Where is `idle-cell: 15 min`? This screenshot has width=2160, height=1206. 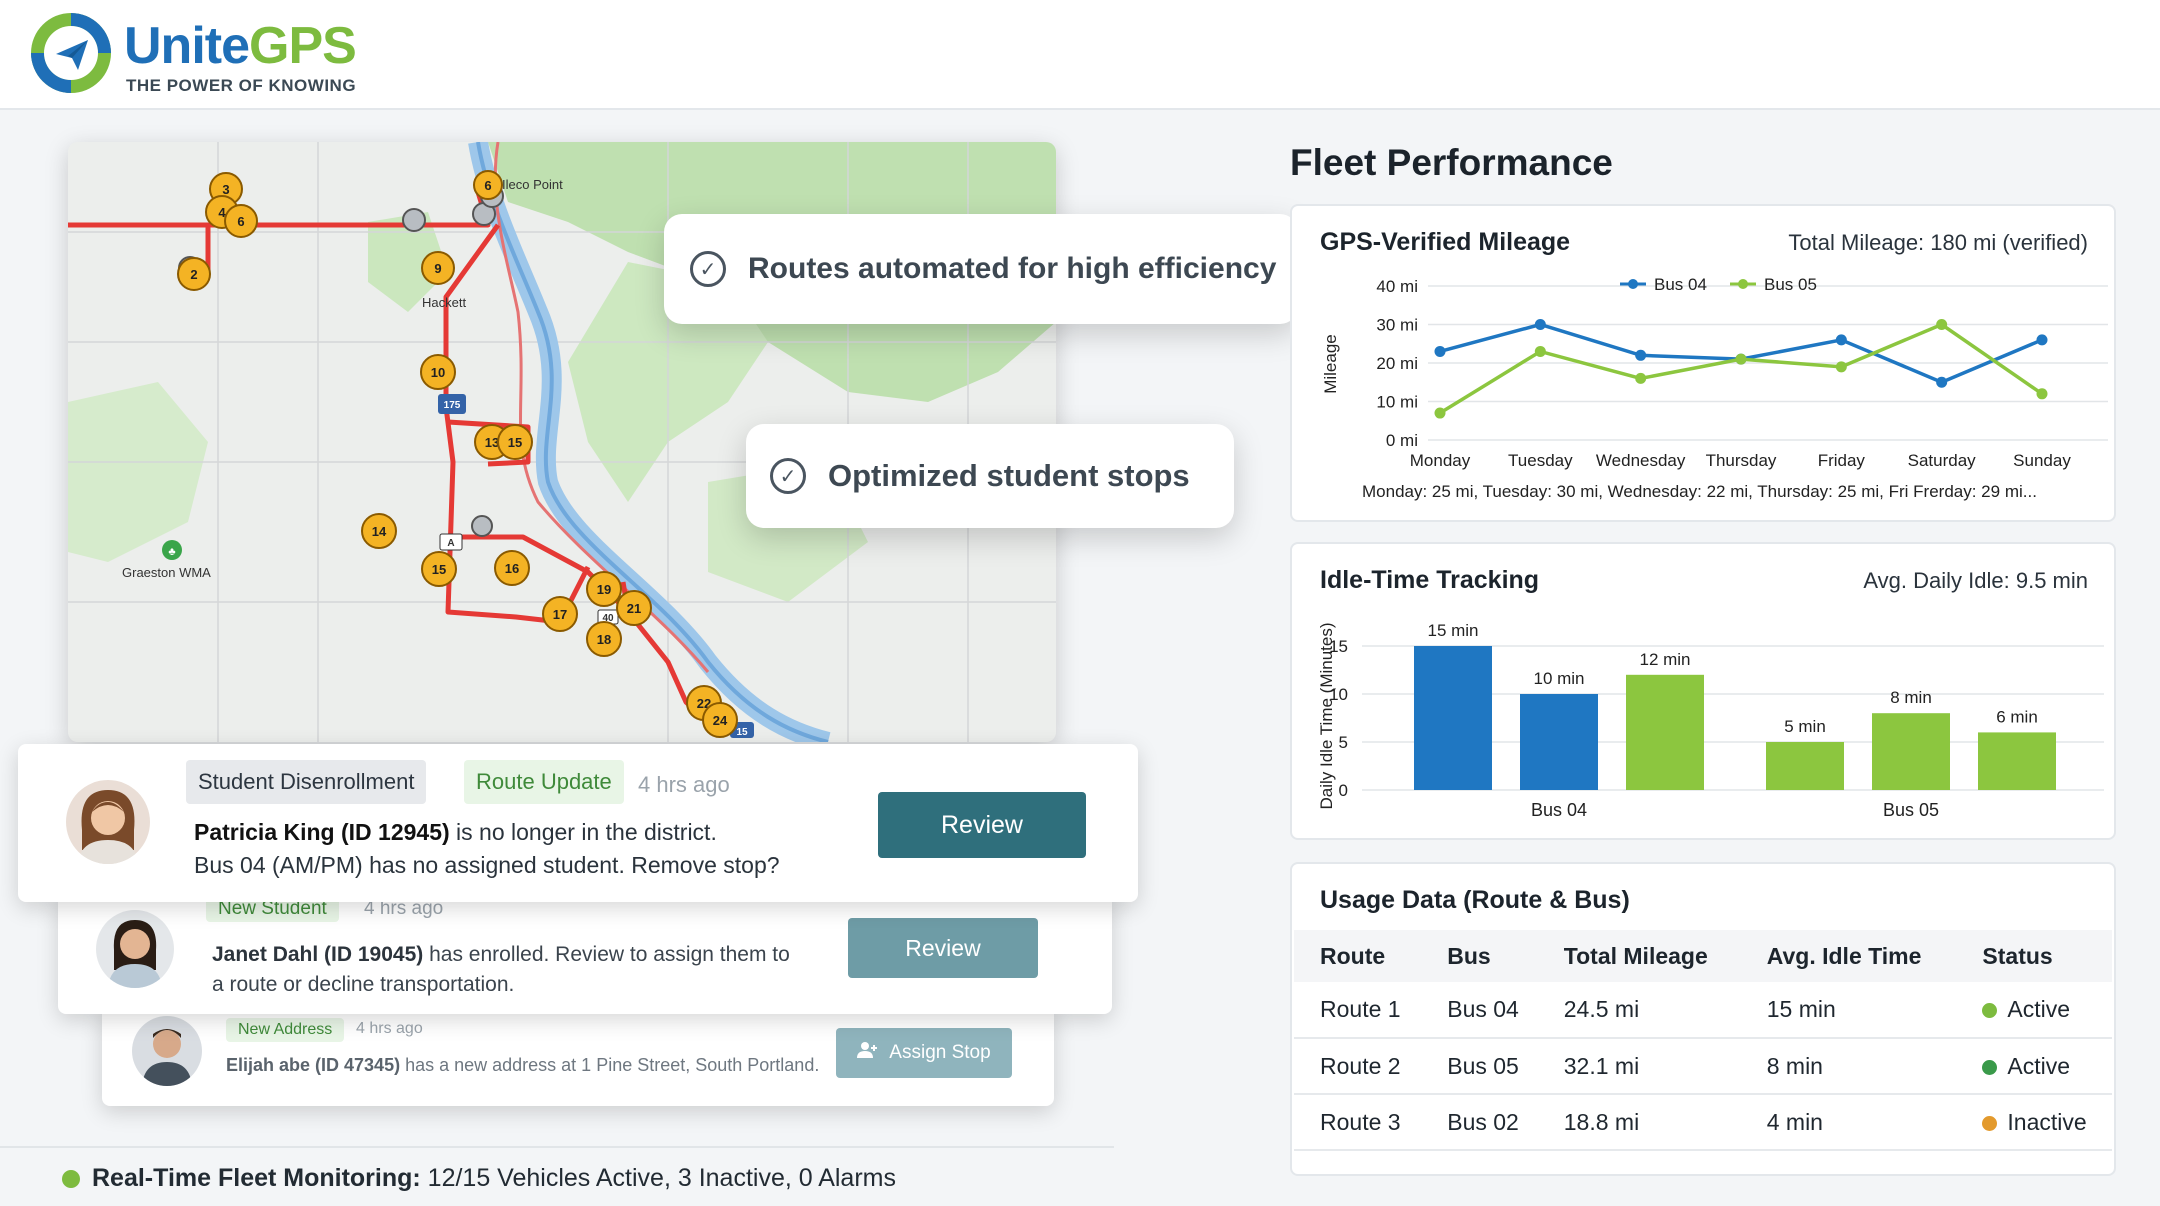 idle-cell: 15 min is located at coordinates (1848, 1010).